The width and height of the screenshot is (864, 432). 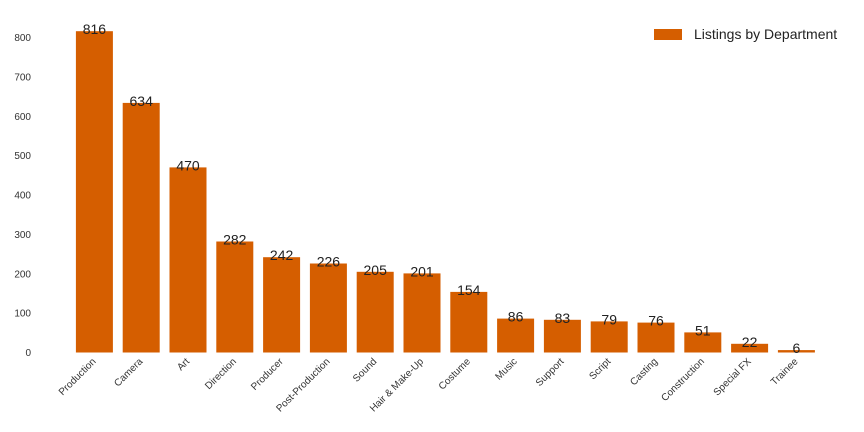 What do you see at coordinates (516, 317) in the screenshot?
I see `bar-value-label: 86` at bounding box center [516, 317].